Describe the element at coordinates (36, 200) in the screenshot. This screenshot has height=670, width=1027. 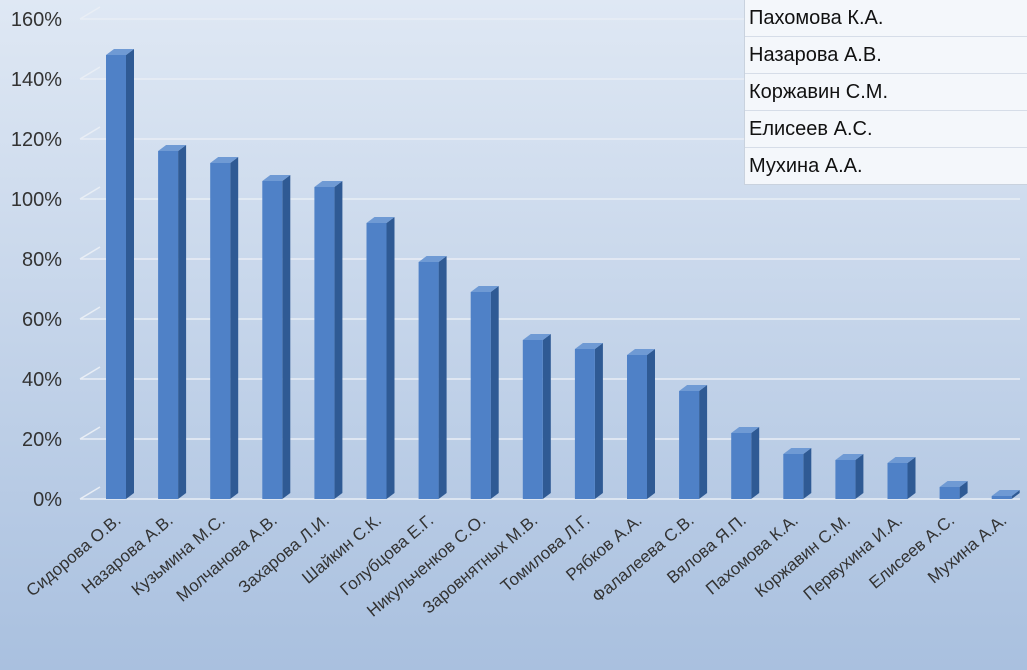
I see `y-tick-label: 100%` at that location.